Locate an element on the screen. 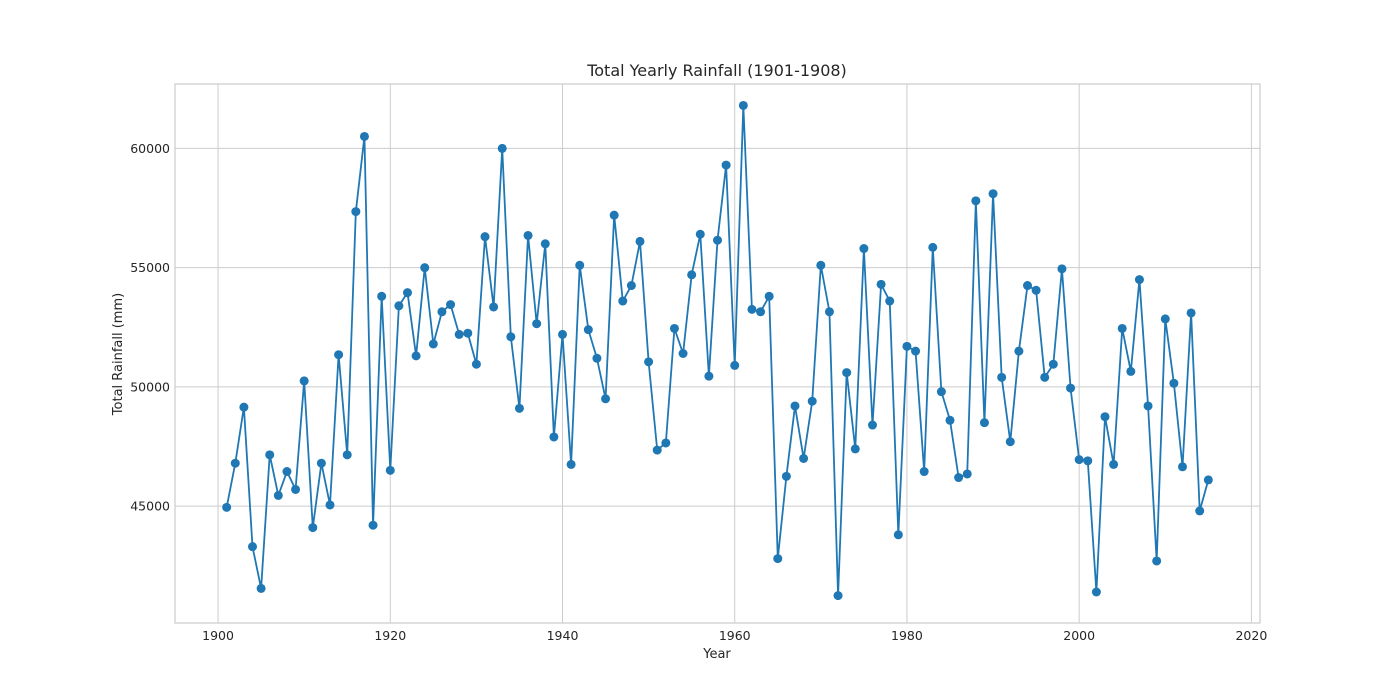 The width and height of the screenshot is (1400, 700). x-tick-label: 2000 is located at coordinates (1079, 635).